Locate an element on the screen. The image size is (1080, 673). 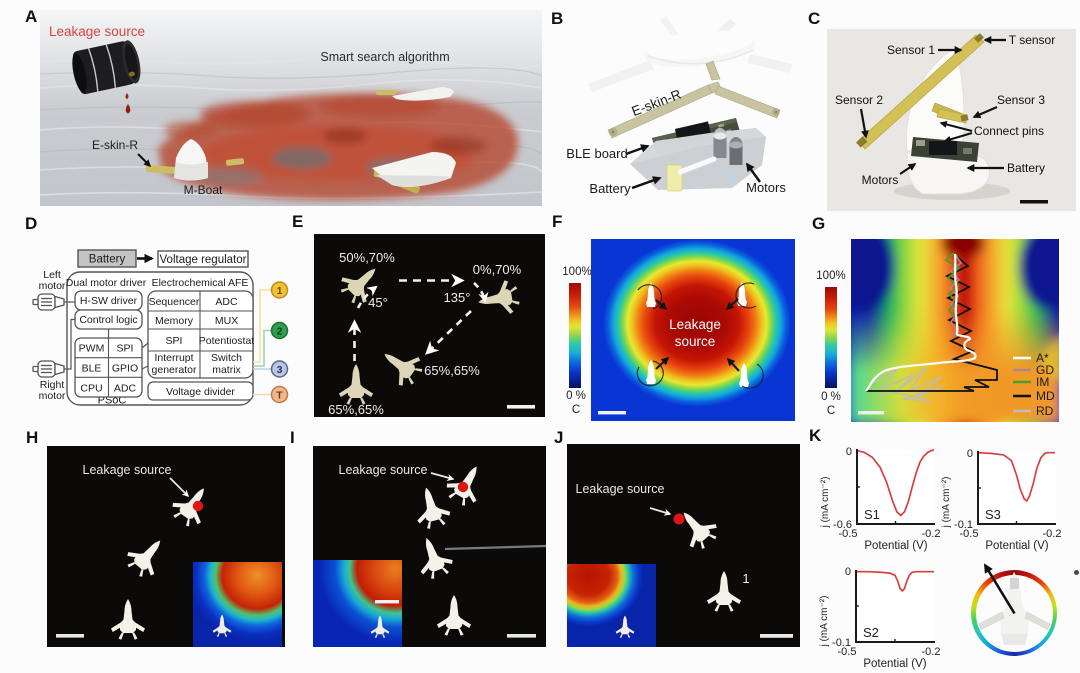
interrupt-label-2: generator is located at coordinates (174, 370).